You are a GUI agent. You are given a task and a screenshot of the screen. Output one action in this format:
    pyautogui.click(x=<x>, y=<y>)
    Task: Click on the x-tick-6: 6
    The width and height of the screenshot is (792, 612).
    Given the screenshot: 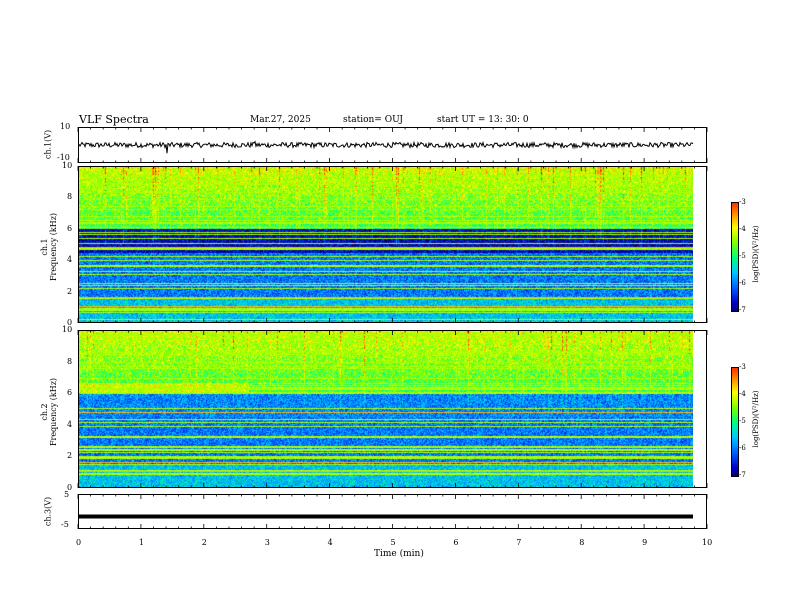 What is the action you would take?
    pyautogui.click(x=456, y=542)
    